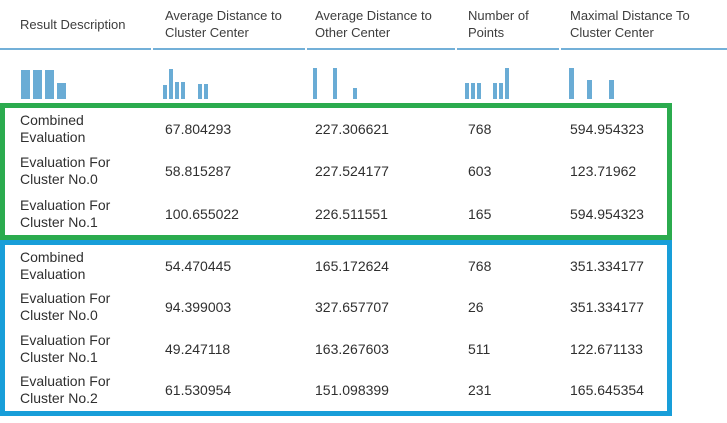 The width and height of the screenshot is (727, 423). I want to click on column-header-label: Average Distance to Other Center, so click(373, 24).